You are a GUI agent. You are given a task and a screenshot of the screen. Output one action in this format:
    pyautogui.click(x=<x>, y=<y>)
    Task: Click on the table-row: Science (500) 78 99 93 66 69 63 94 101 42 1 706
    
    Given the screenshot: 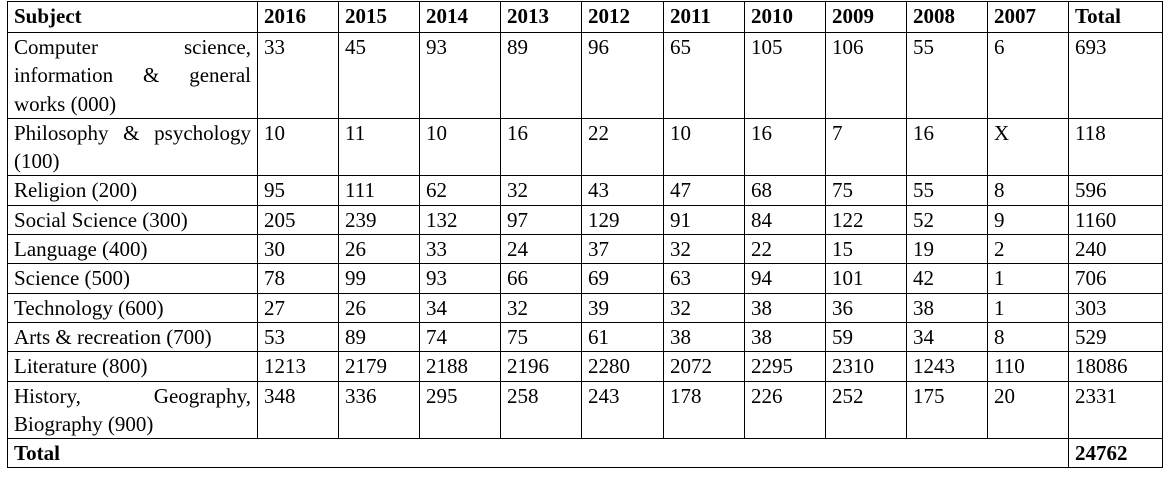 What is the action you would take?
    pyautogui.click(x=585, y=278)
    